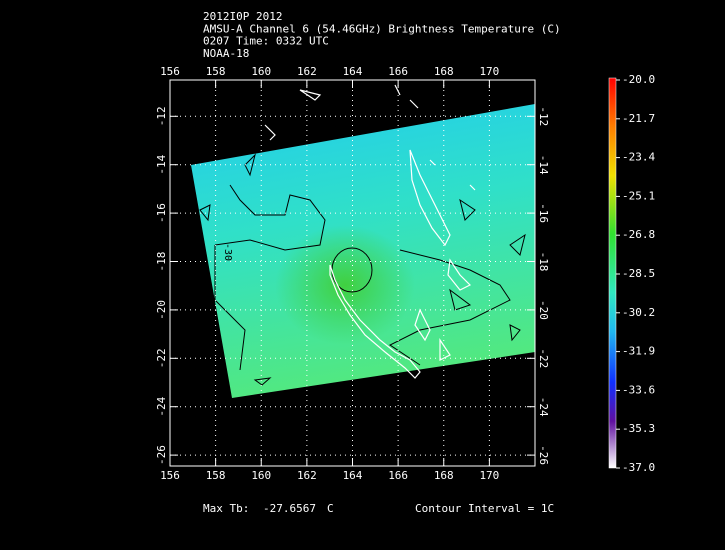 The image size is (725, 550). Describe the element at coordinates (484, 508) in the screenshot. I see `contour-interval: Contour Interval = 1C` at that location.